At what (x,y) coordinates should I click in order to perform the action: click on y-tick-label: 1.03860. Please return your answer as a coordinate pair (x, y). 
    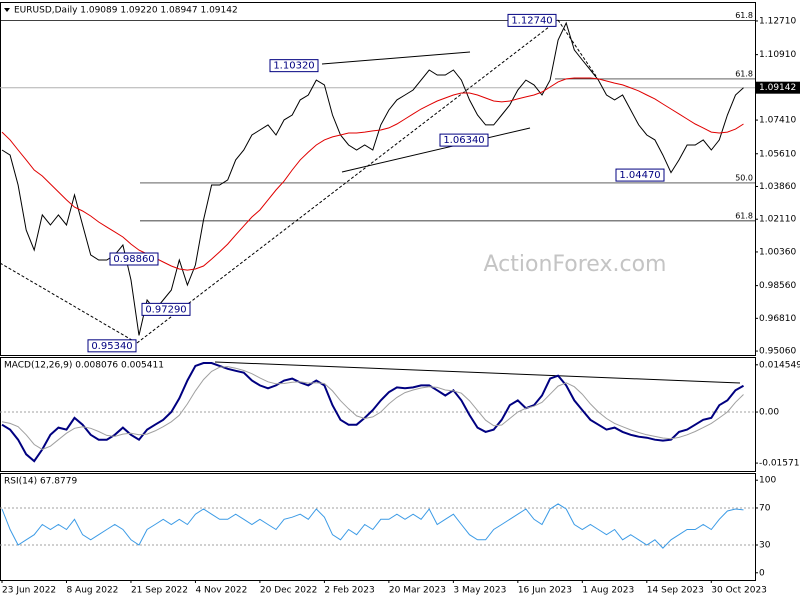
    Looking at the image, I should click on (777, 187).